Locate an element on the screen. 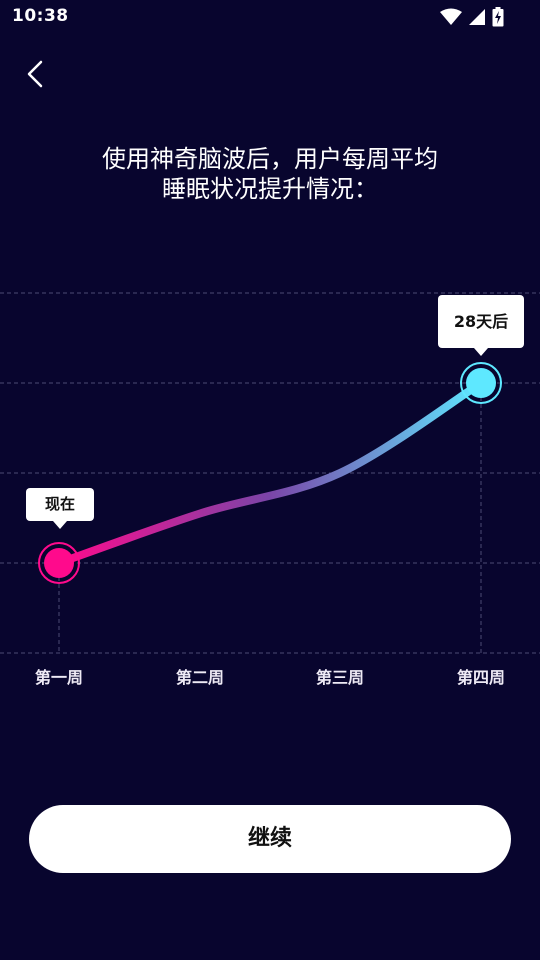  signal-icon is located at coordinates (477, 17).